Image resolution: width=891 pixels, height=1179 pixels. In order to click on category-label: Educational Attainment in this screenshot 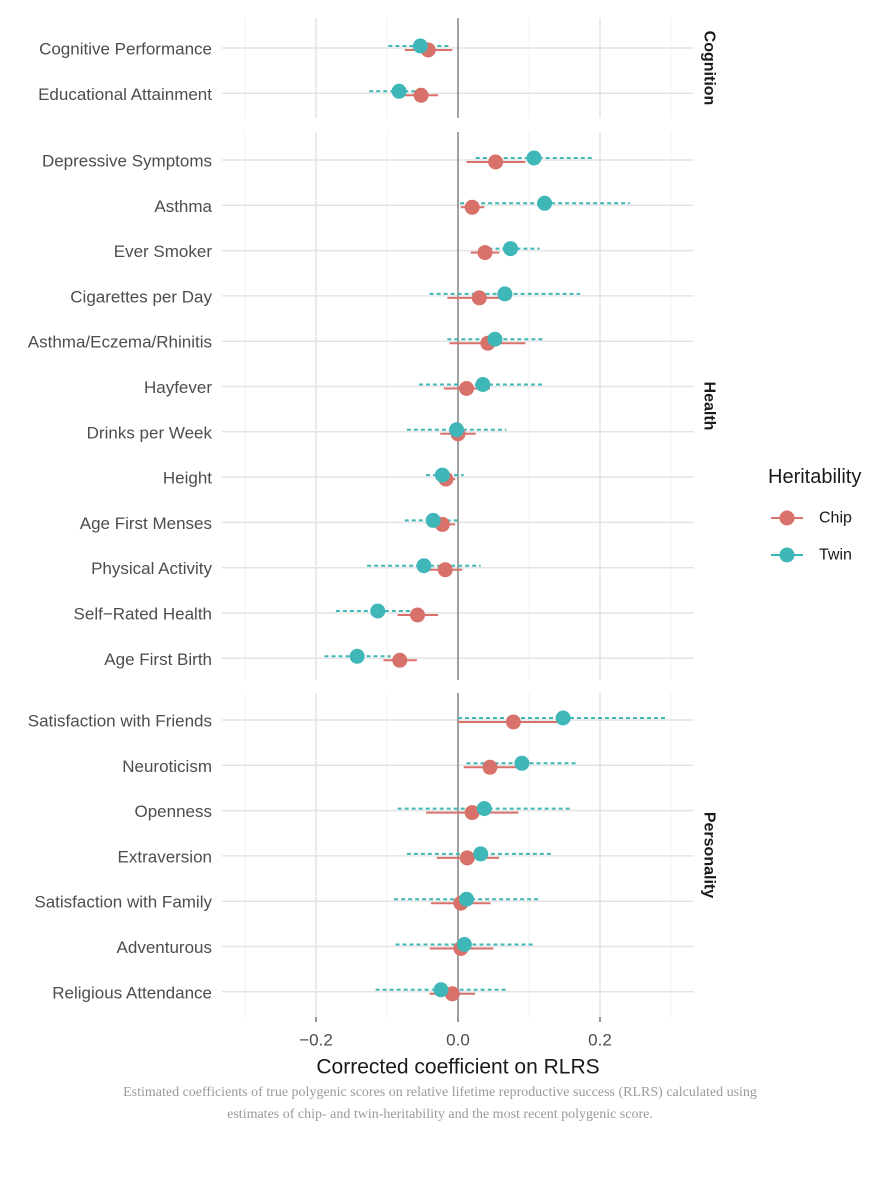, I will do `click(125, 94)`.